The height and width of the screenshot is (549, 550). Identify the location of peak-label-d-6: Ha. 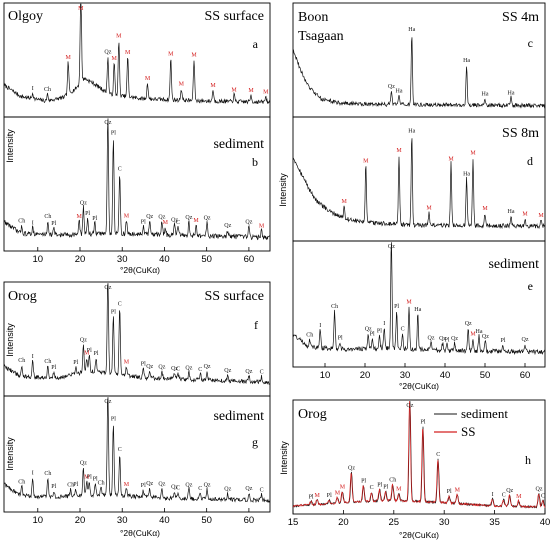
(466, 174).